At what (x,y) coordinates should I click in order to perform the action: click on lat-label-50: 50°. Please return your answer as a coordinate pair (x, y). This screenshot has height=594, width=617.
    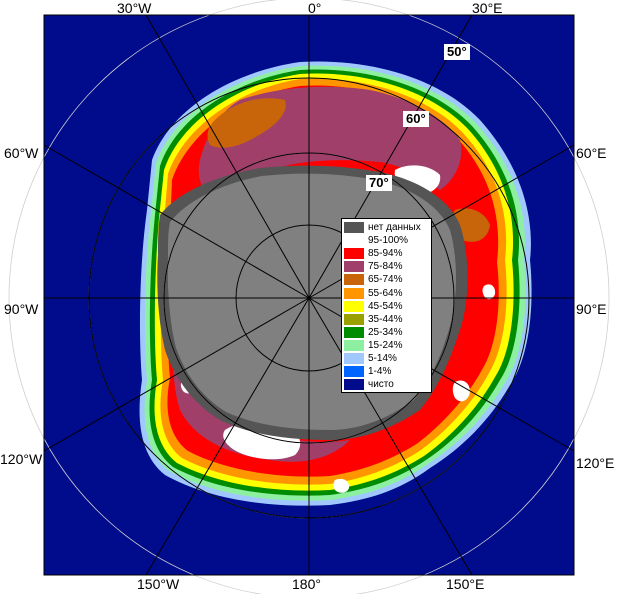
    Looking at the image, I should click on (457, 52).